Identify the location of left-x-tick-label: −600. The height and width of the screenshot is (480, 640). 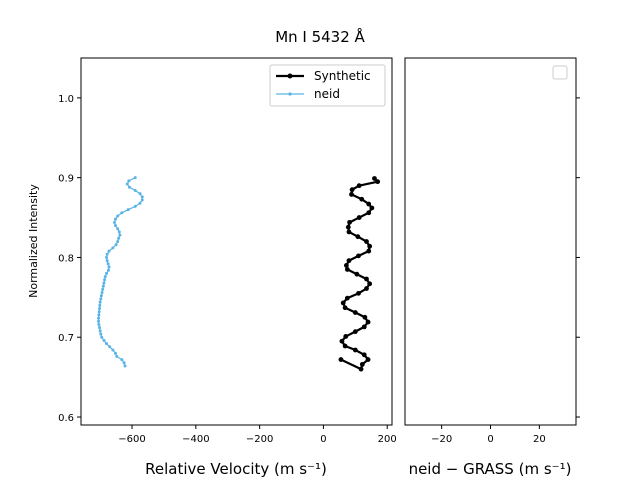
(131, 439).